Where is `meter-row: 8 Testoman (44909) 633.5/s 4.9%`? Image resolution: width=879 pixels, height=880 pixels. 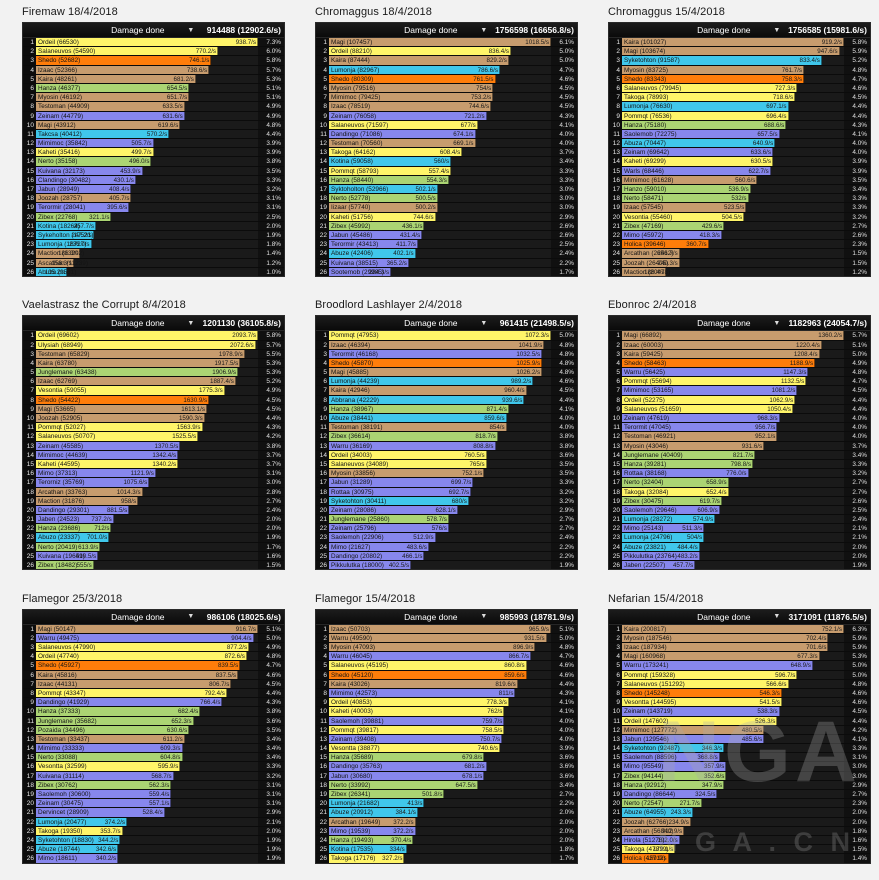
meter-row: 8 Testoman (44909) 633.5/s 4.9% is located at coordinates (153, 107).